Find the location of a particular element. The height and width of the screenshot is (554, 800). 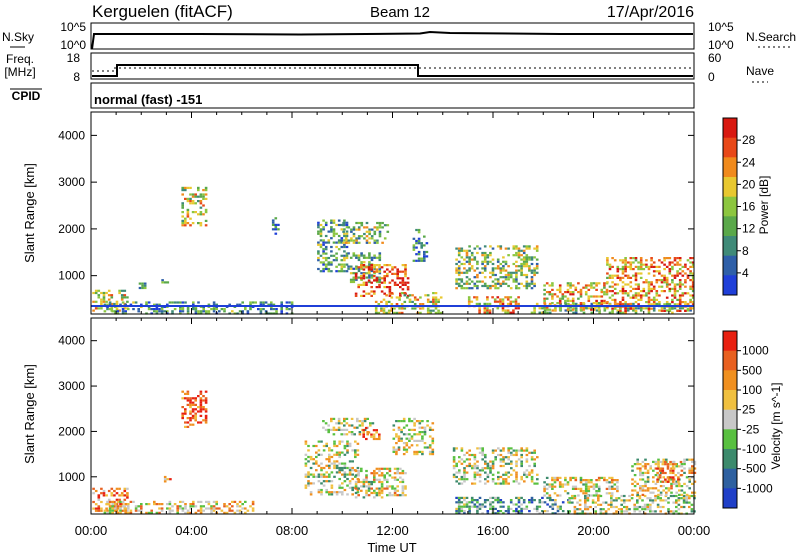

cpid-program: normal (fast) -151 is located at coordinates (148, 99).